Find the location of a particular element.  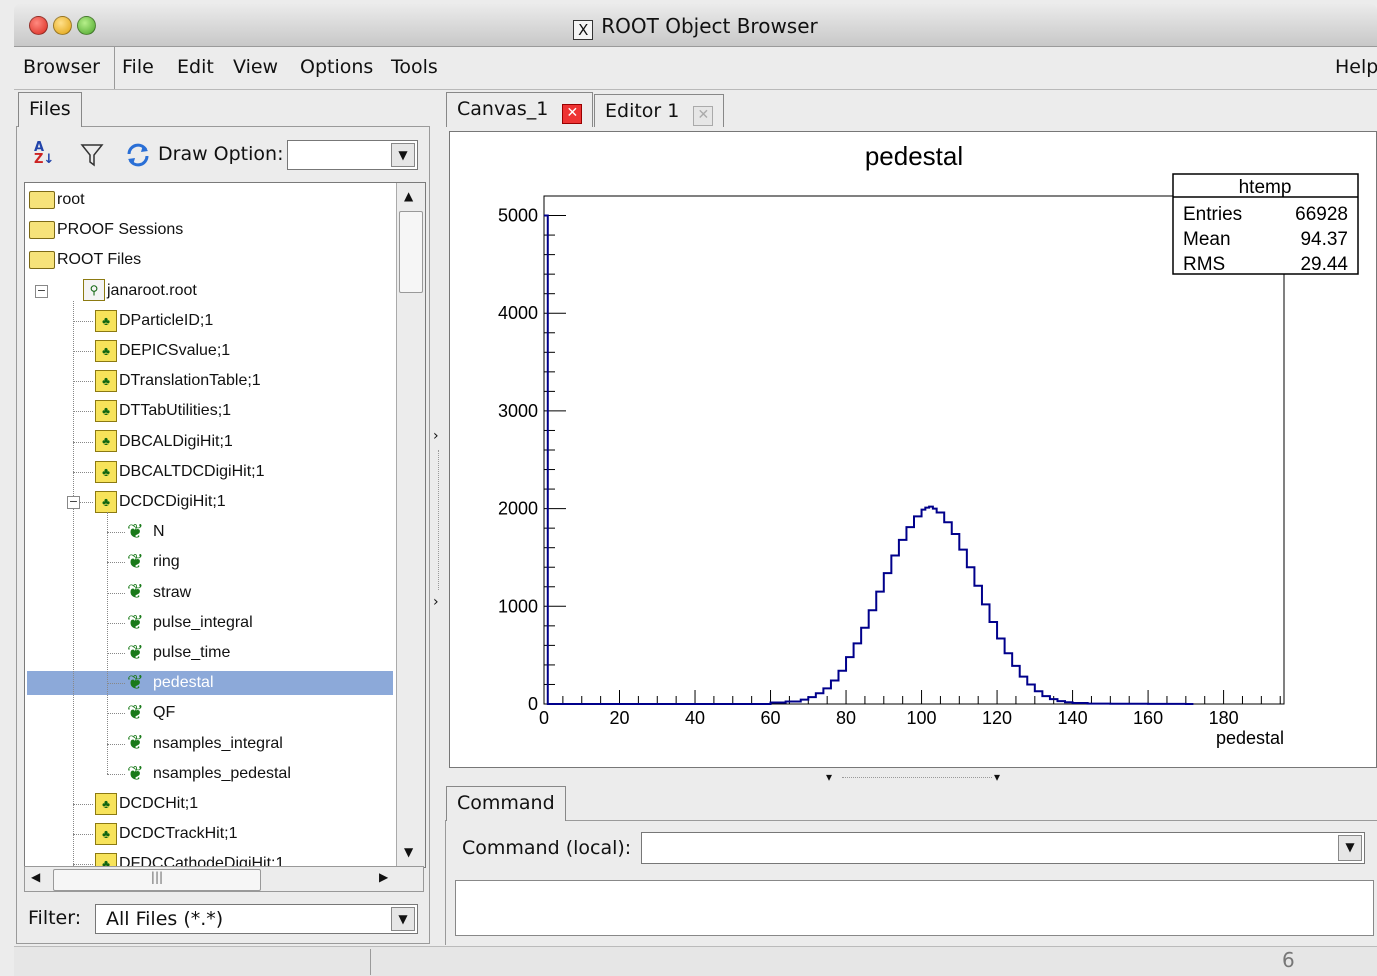

x-tick-label: 140 is located at coordinates (1073, 718).